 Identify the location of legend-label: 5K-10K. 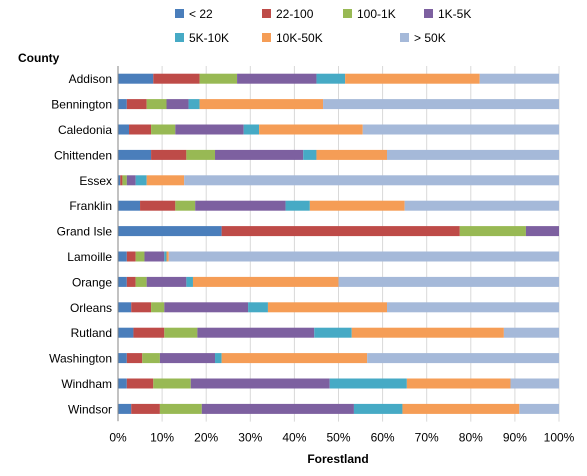
(209, 38).